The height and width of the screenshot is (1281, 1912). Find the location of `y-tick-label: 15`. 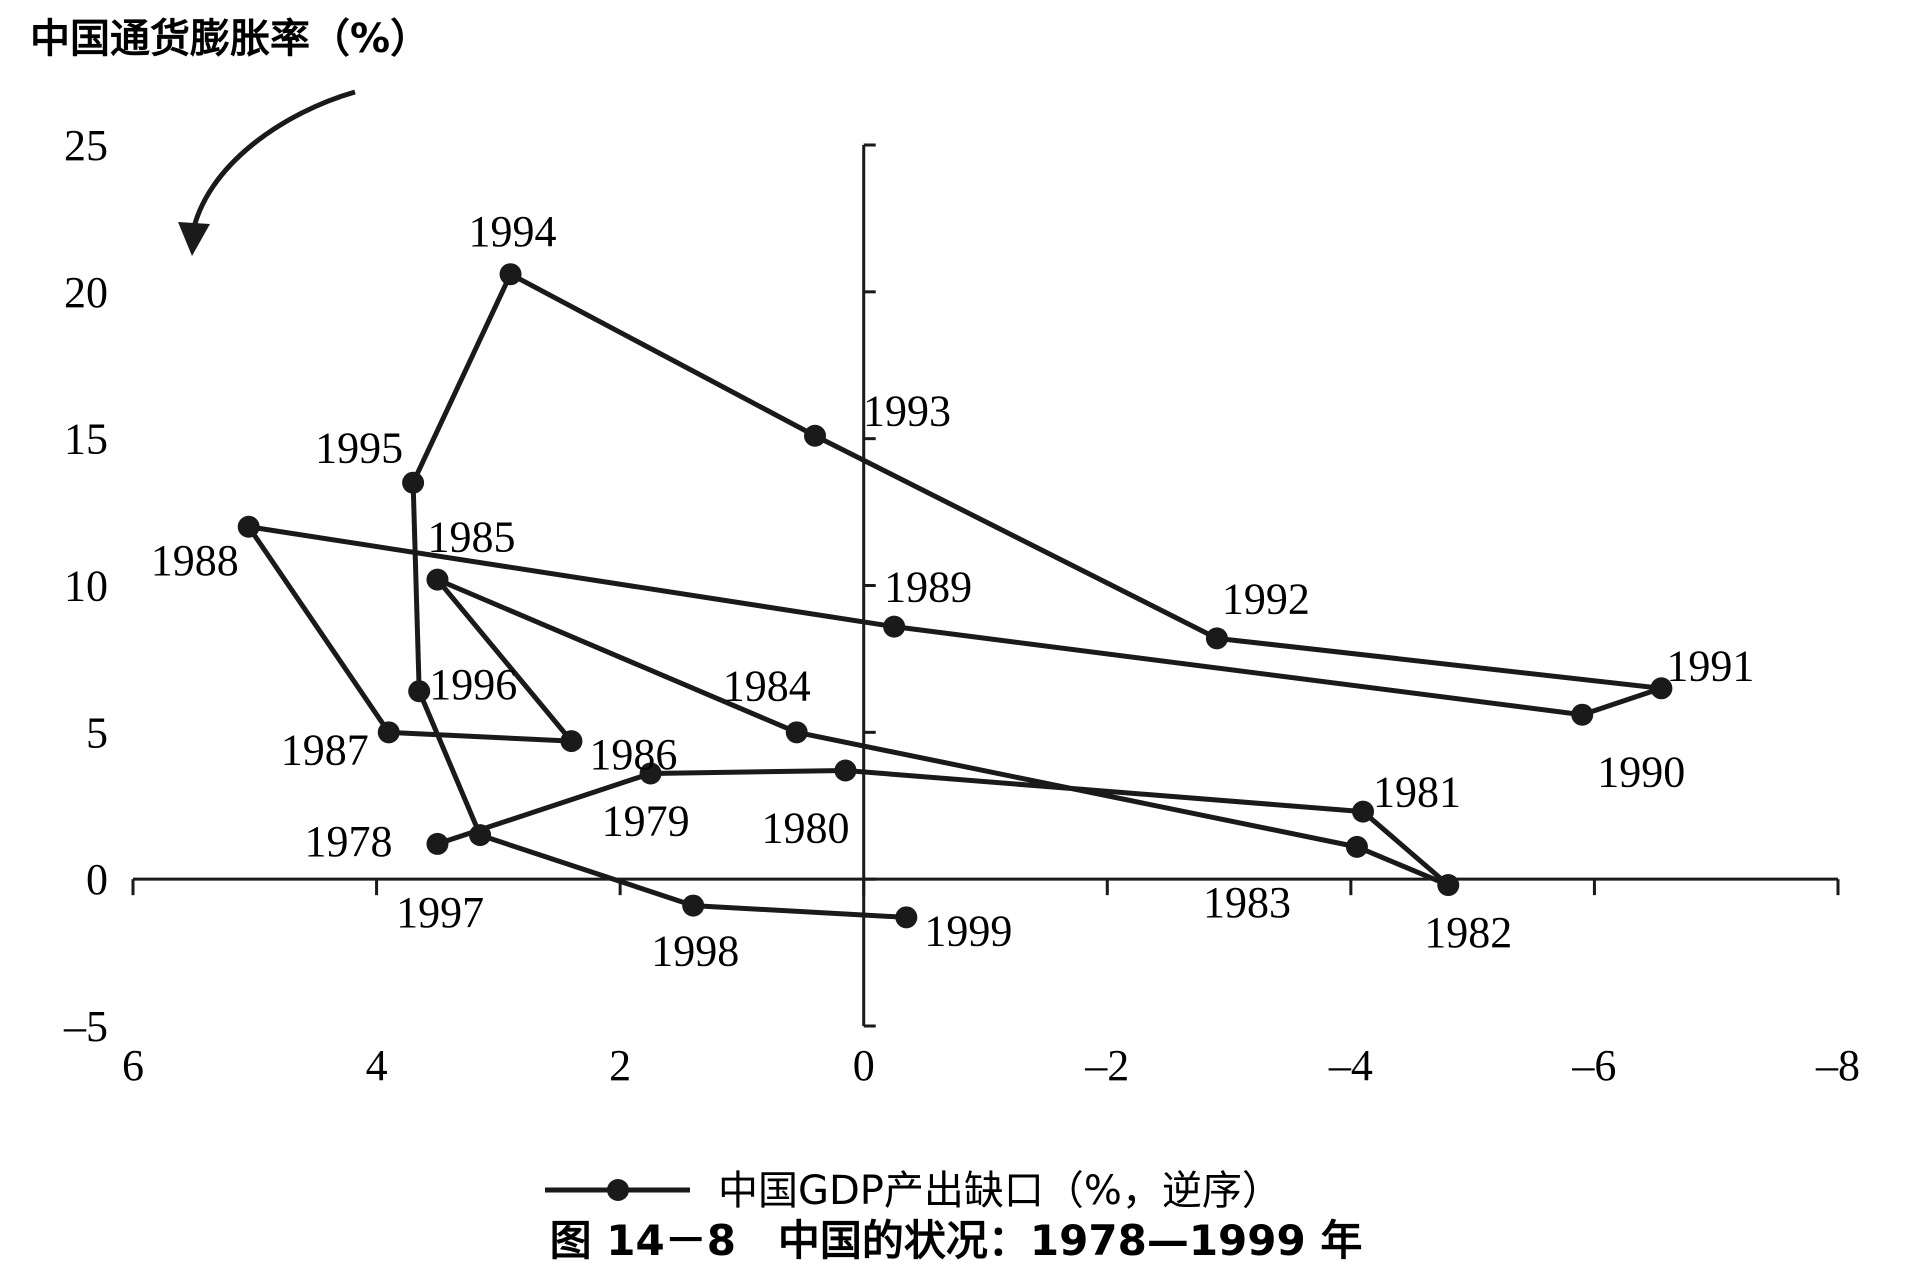

y-tick-label: 15 is located at coordinates (86, 439).